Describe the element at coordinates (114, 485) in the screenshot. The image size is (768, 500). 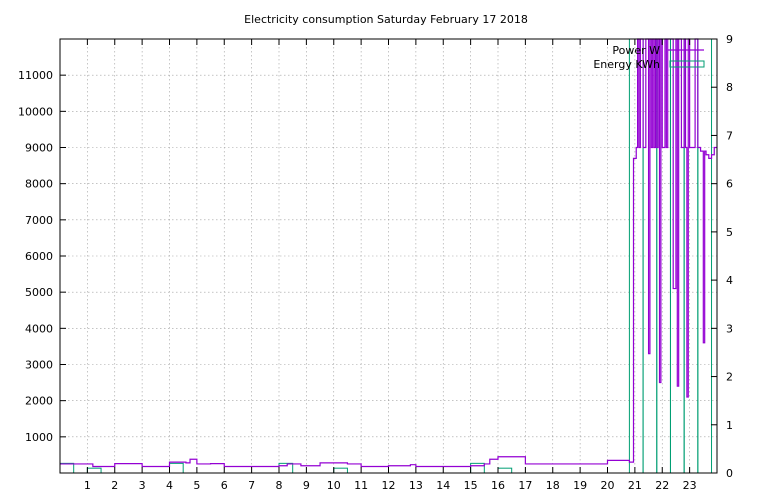
I see `x-tick-label: 2` at that location.